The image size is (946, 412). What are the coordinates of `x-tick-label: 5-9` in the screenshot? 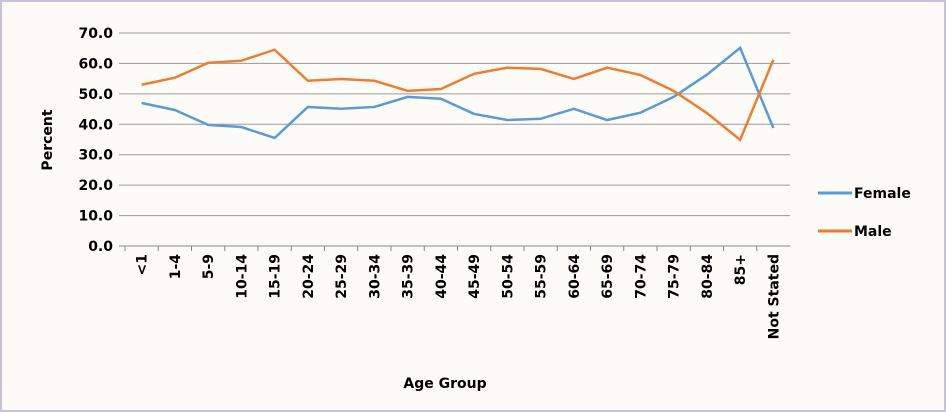 It's located at (209, 266).